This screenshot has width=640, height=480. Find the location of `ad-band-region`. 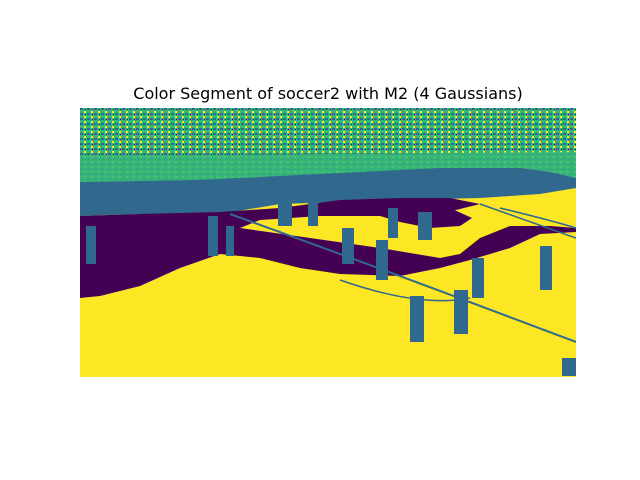

ad-band-region is located at coordinates (328, 192).